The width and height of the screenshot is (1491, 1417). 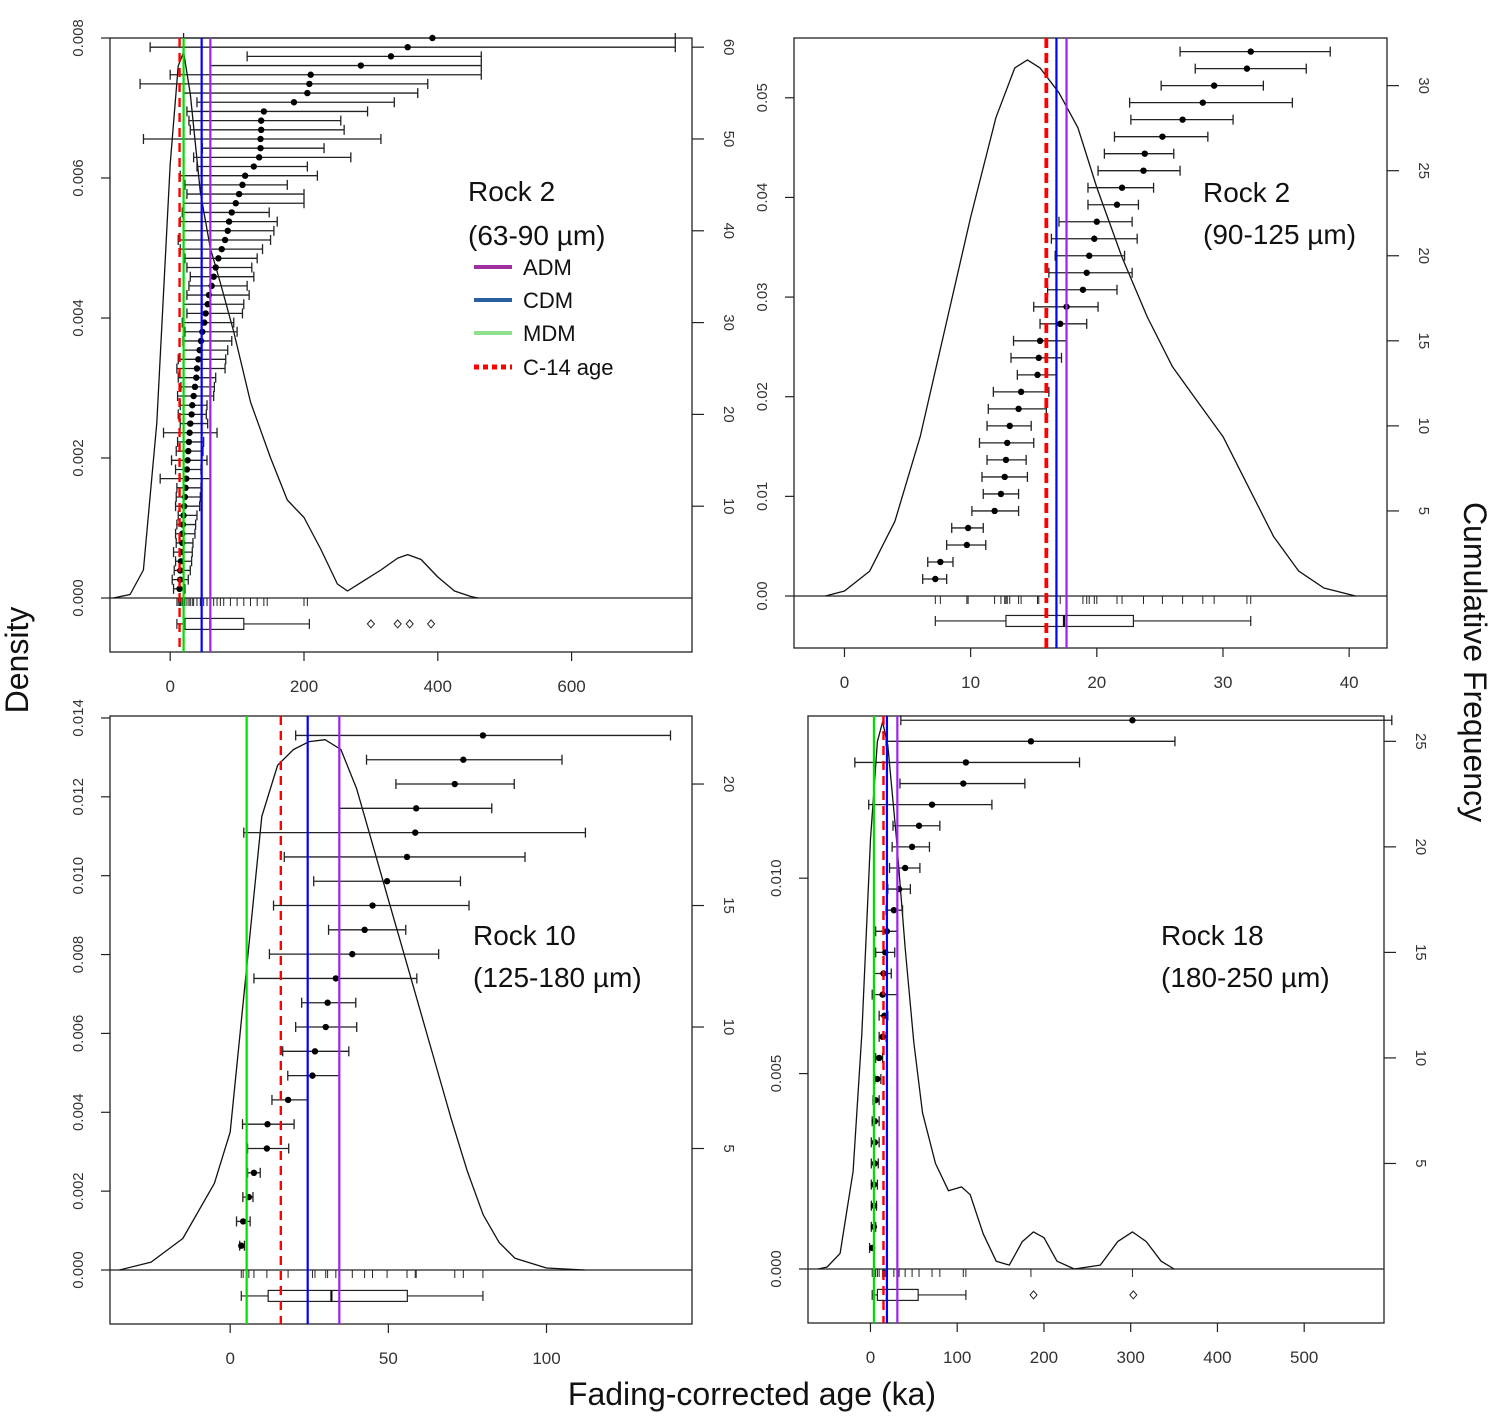 I want to click on x-tick-label: 200, so click(x=304, y=686).